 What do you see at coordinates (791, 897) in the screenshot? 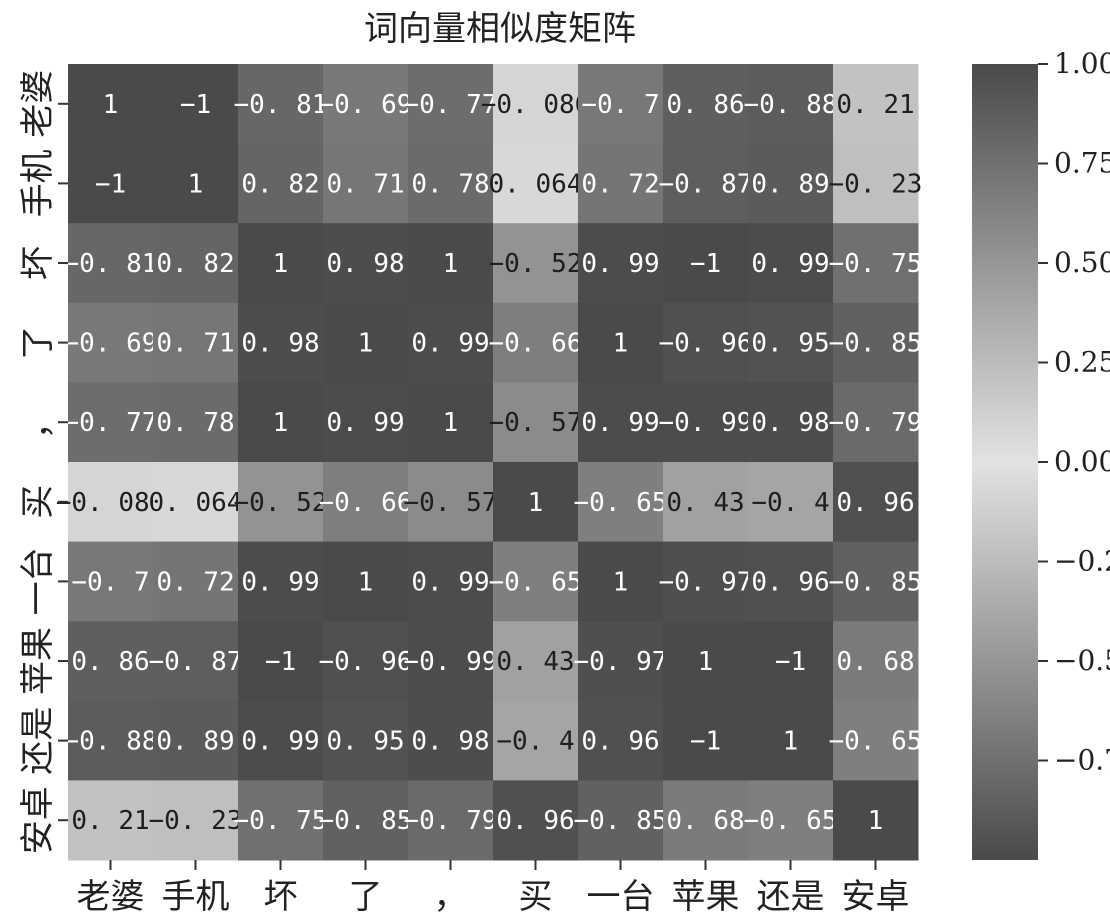
I see `x-tick-label: 还是` at bounding box center [791, 897].